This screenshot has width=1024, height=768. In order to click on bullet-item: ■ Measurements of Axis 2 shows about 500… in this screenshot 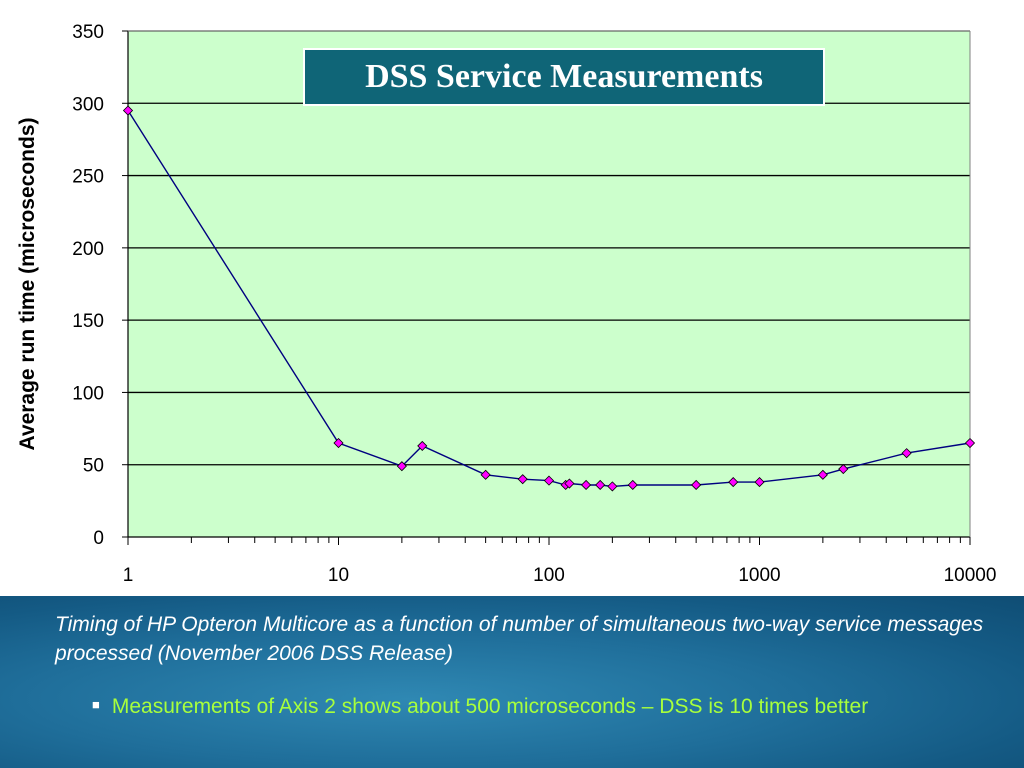, I will do `click(502, 706)`.